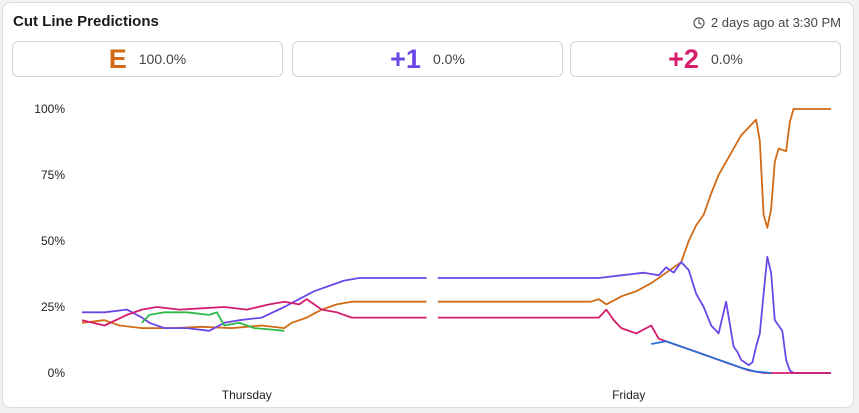  Describe the element at coordinates (427, 59) in the screenshot. I see `prediction-box-plus-1: +1 0.0%` at that location.